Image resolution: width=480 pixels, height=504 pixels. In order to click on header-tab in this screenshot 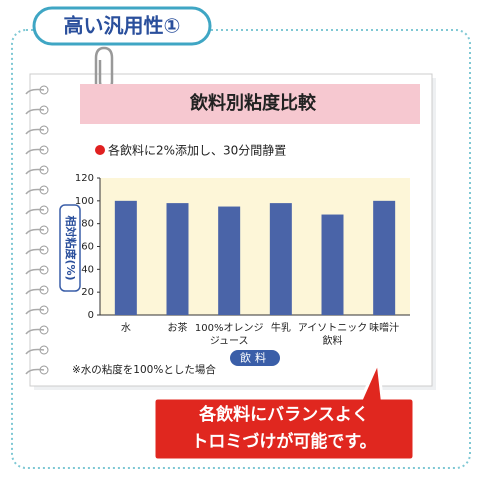, I will do `click(122, 26)`.